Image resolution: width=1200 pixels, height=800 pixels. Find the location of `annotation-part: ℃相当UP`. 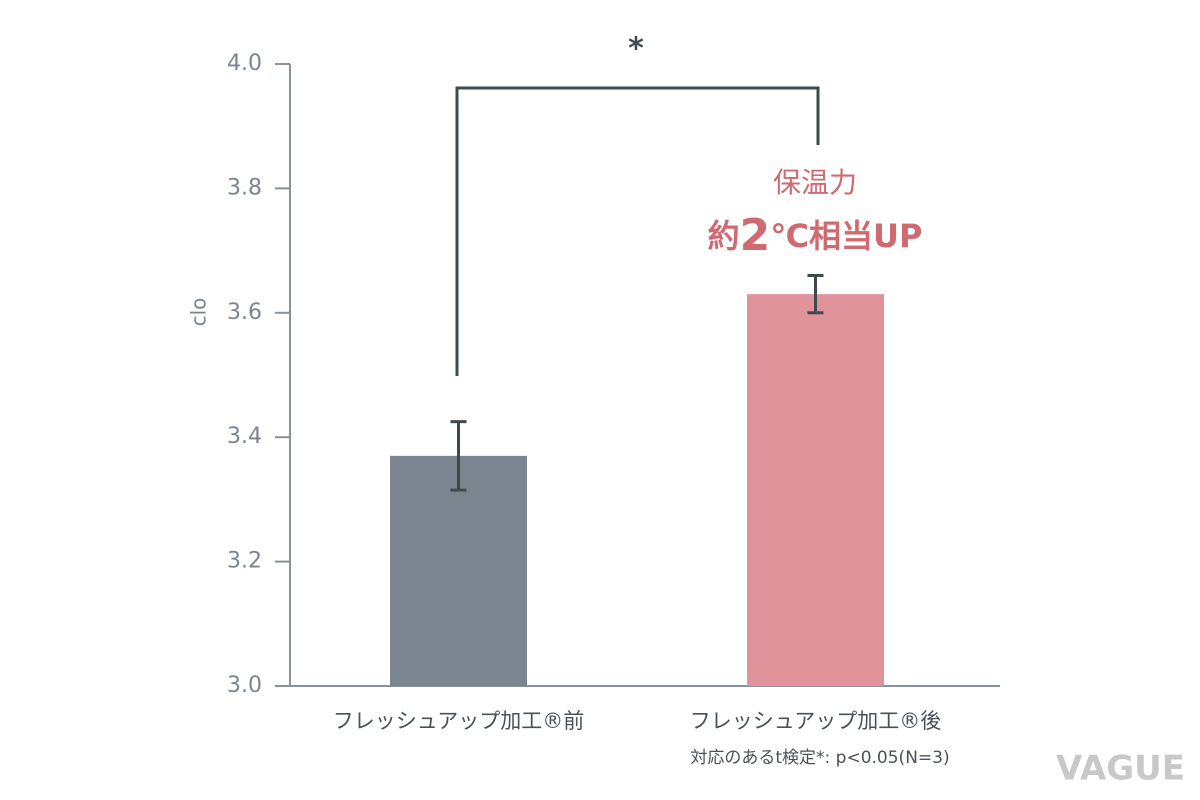

annotation-part: ℃相当UP is located at coordinates (846, 236).